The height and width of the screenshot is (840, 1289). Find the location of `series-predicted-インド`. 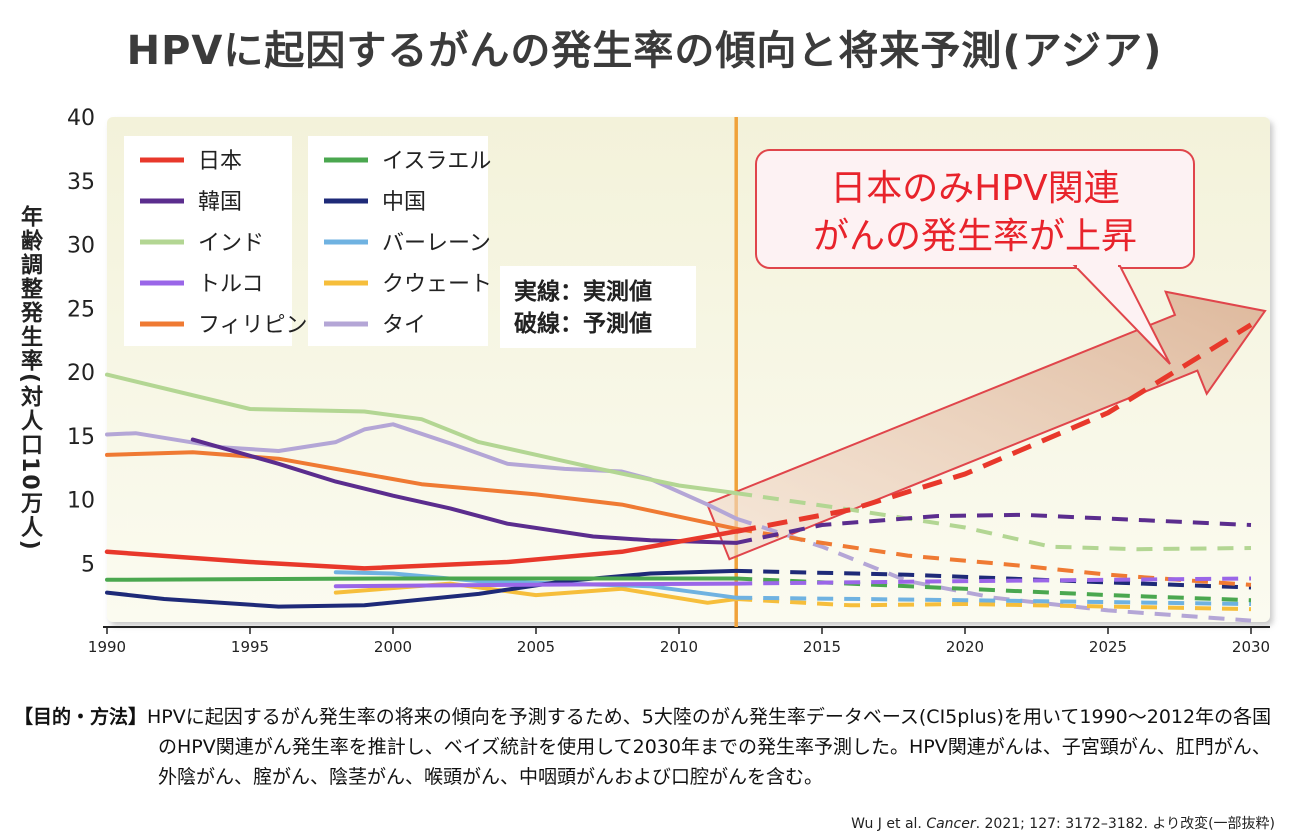

series-predicted-インド is located at coordinates (993, 521).